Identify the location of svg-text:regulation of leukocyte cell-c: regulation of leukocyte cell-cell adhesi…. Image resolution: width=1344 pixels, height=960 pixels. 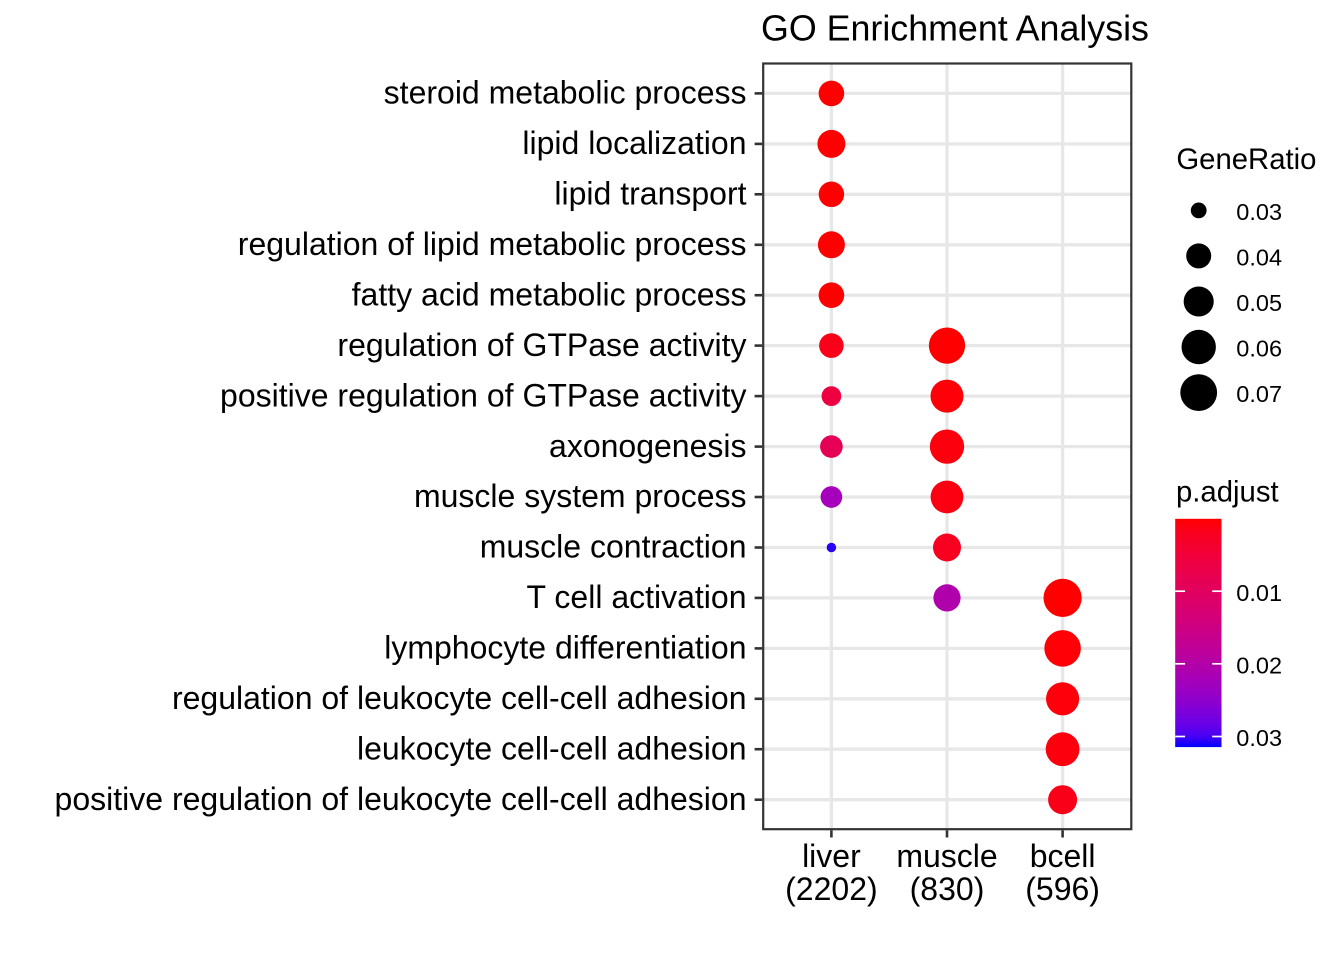
(459, 698).